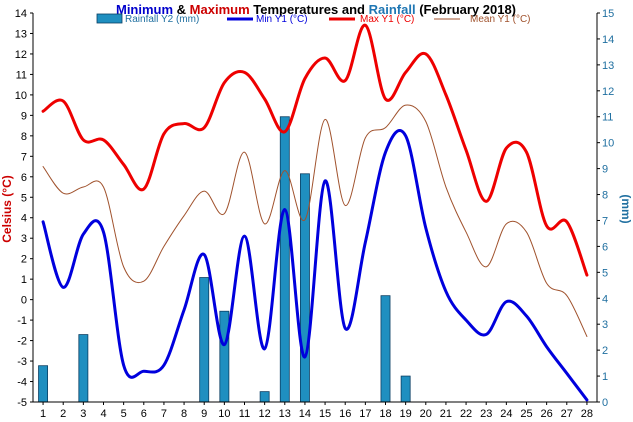 The width and height of the screenshot is (633, 422). What do you see at coordinates (605, 299) in the screenshot?
I see `y2-tick-label: 4` at bounding box center [605, 299].